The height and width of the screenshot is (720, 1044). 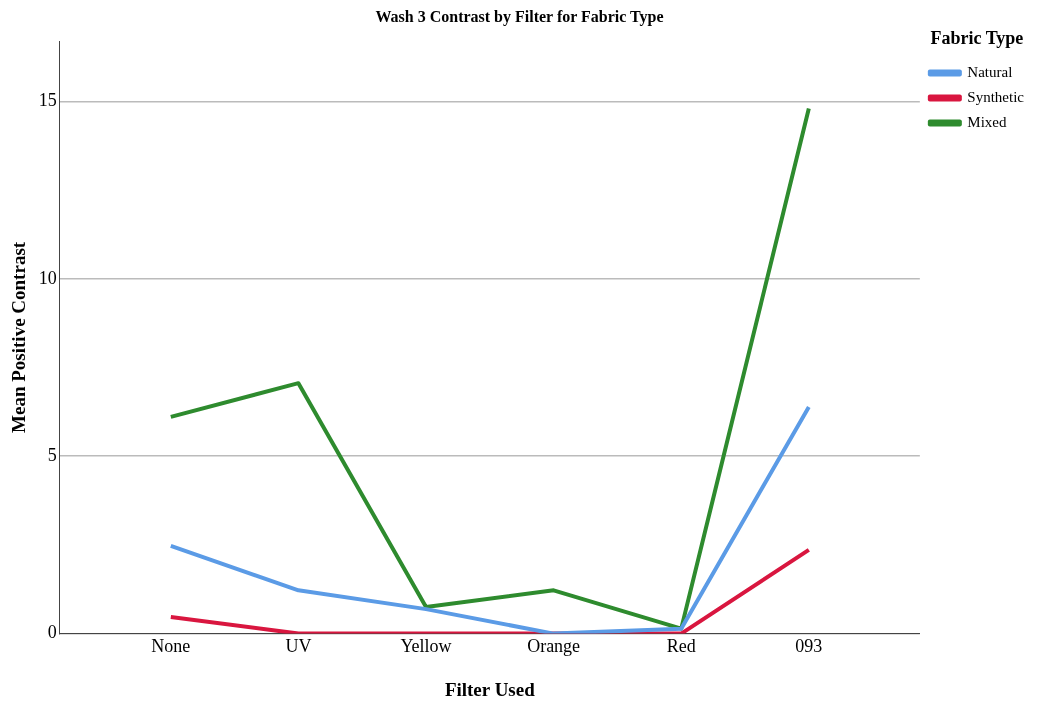 What do you see at coordinates (987, 122) in the screenshot?
I see `legend-label: Mixed` at bounding box center [987, 122].